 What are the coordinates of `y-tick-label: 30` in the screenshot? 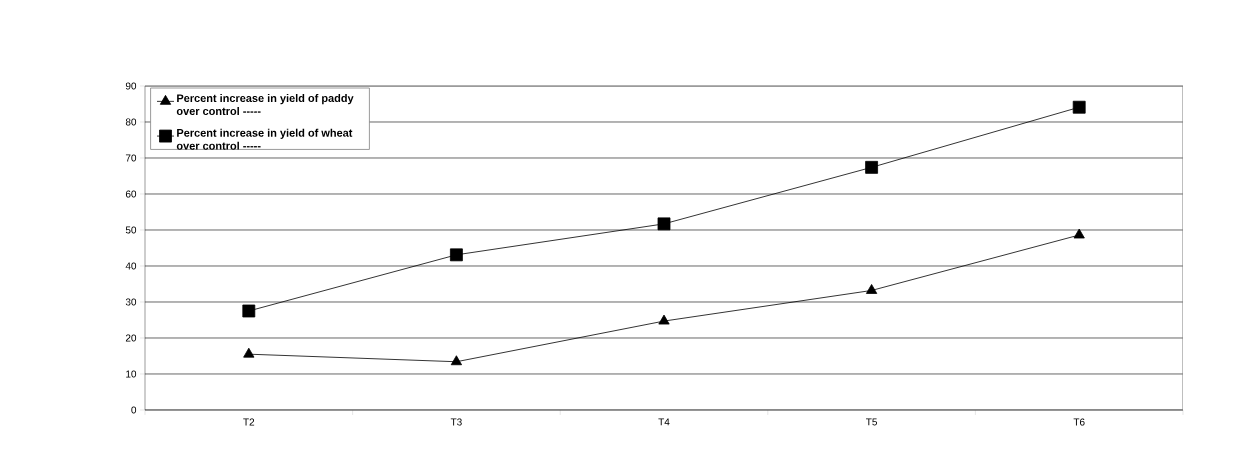 It's located at (131, 302).